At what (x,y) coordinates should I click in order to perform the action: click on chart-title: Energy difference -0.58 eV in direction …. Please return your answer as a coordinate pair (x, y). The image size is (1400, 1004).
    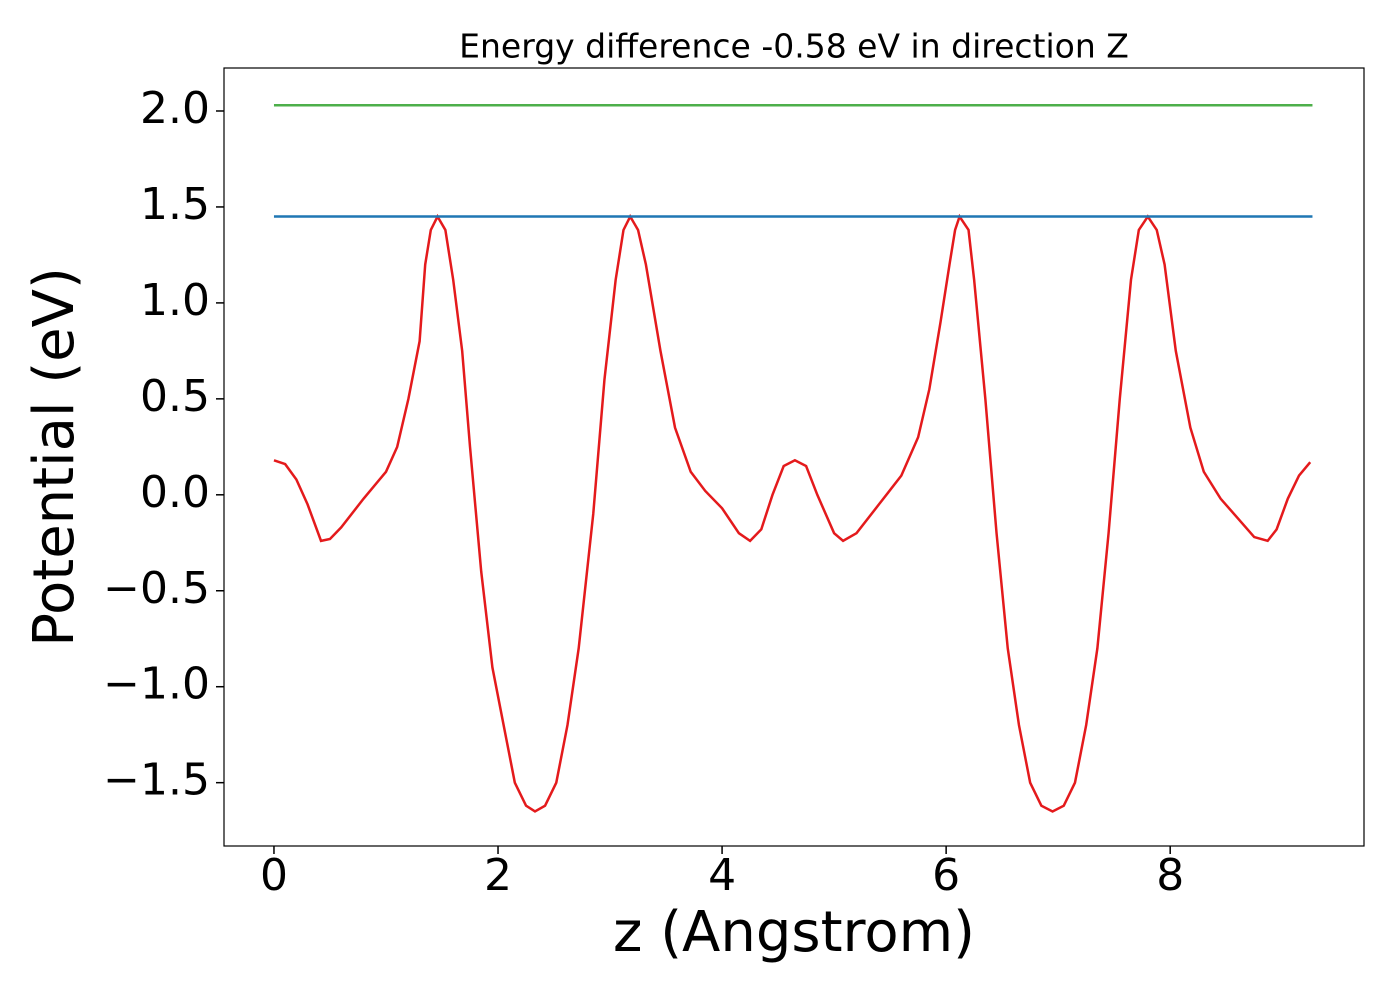
    Looking at the image, I should click on (794, 46).